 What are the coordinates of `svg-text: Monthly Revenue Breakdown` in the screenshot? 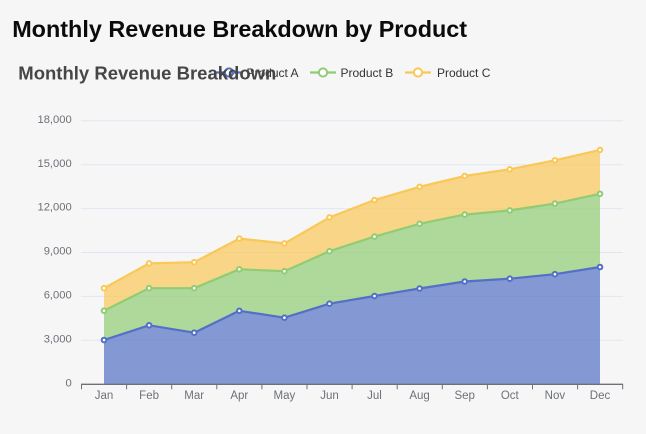 It's located at (147, 73).